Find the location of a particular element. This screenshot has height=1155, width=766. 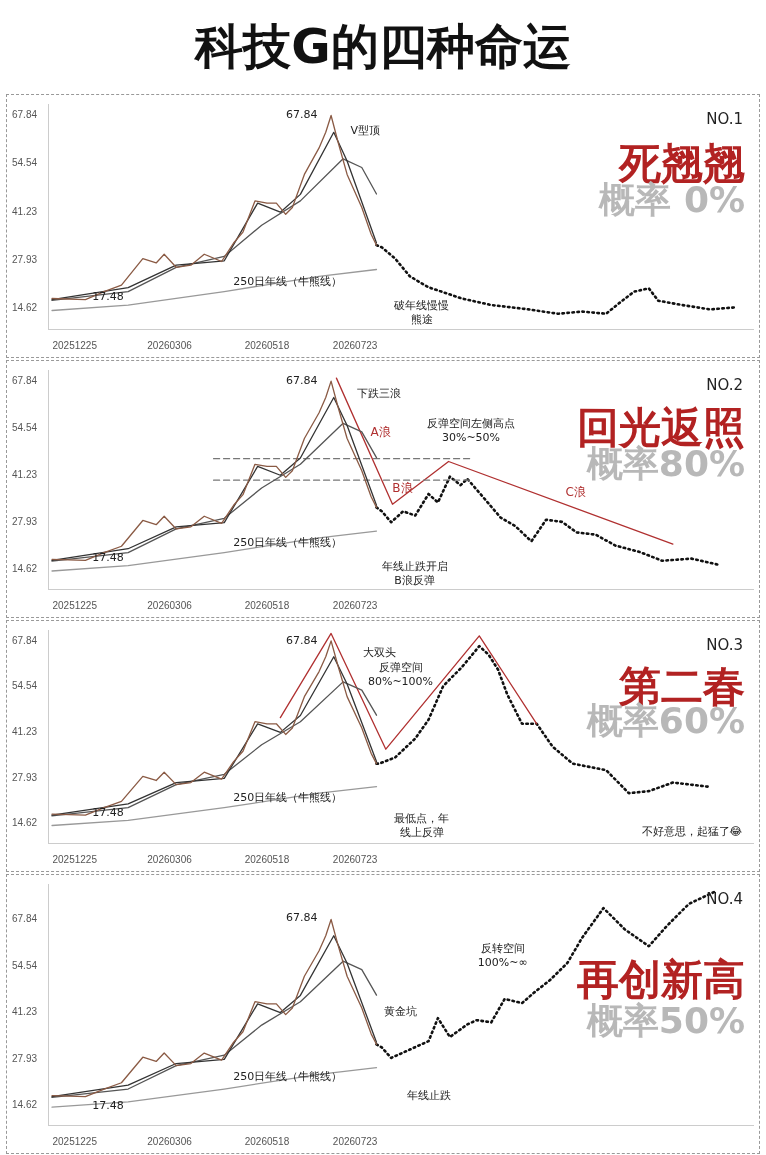

annotation: B浪 is located at coordinates (402, 487).